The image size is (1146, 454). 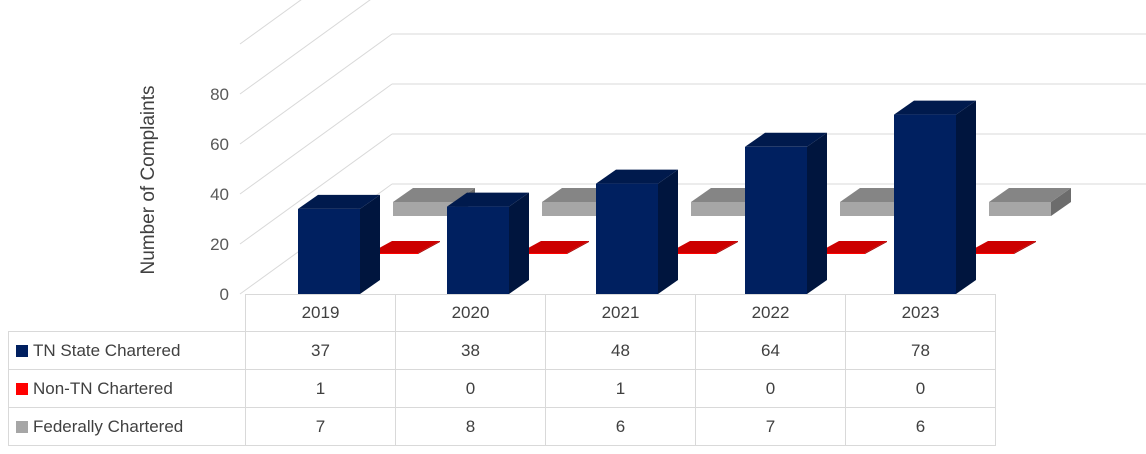 What do you see at coordinates (103, 388) in the screenshot?
I see `legend-label: Non-TN Chartered` at bounding box center [103, 388].